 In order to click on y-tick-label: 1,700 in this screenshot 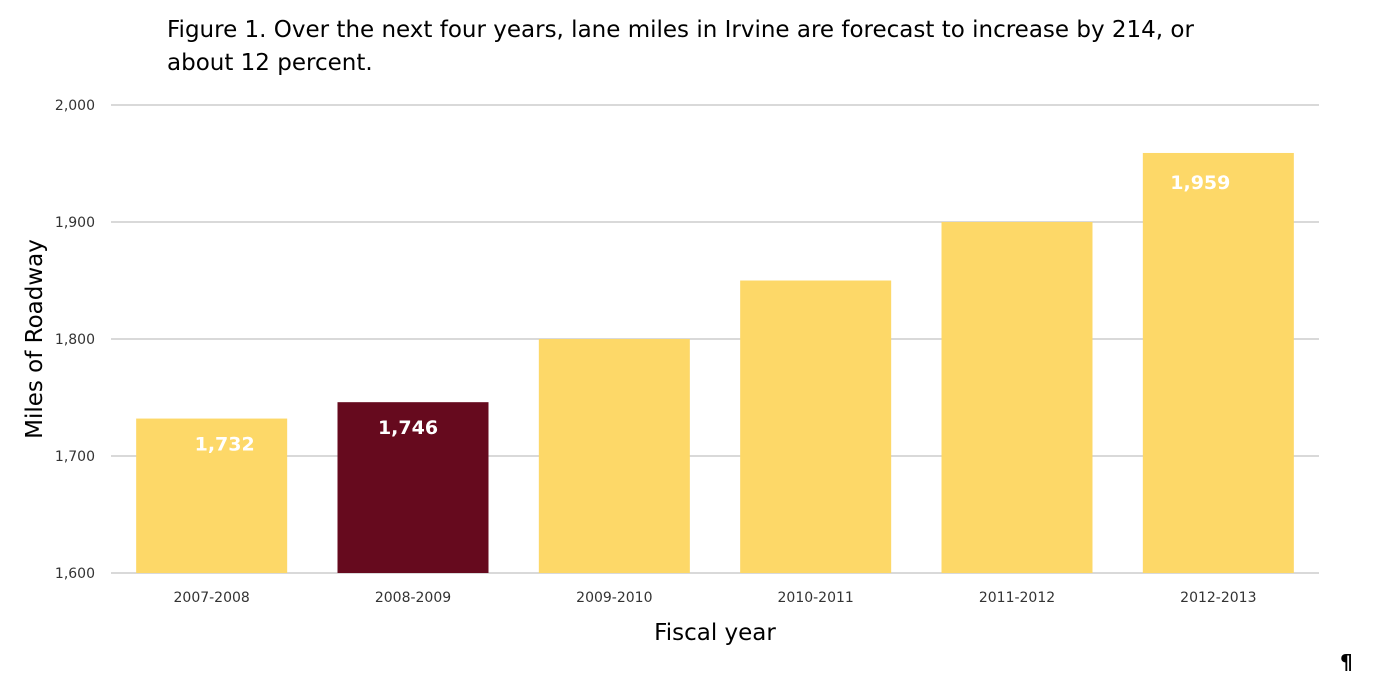, I will do `click(75, 457)`.